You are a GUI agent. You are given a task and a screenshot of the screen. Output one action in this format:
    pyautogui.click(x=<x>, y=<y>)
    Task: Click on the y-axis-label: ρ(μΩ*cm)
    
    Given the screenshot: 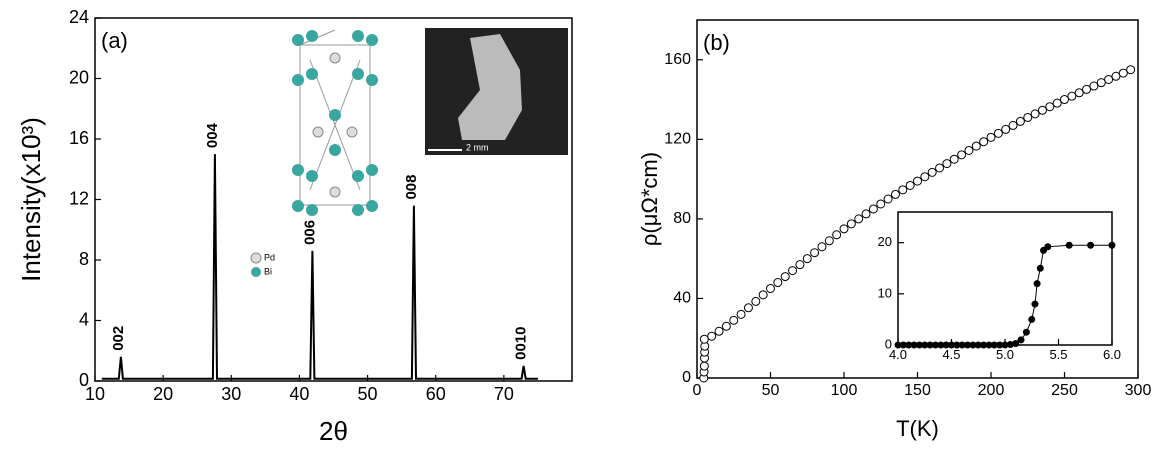 What is the action you would take?
    pyautogui.click(x=649, y=199)
    